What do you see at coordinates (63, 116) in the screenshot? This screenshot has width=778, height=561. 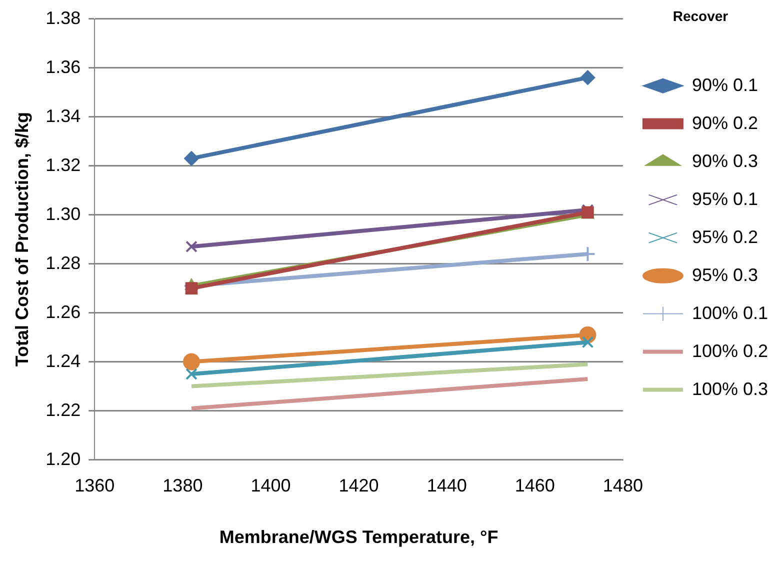 I see `y-tick-label: 1.34` at bounding box center [63, 116].